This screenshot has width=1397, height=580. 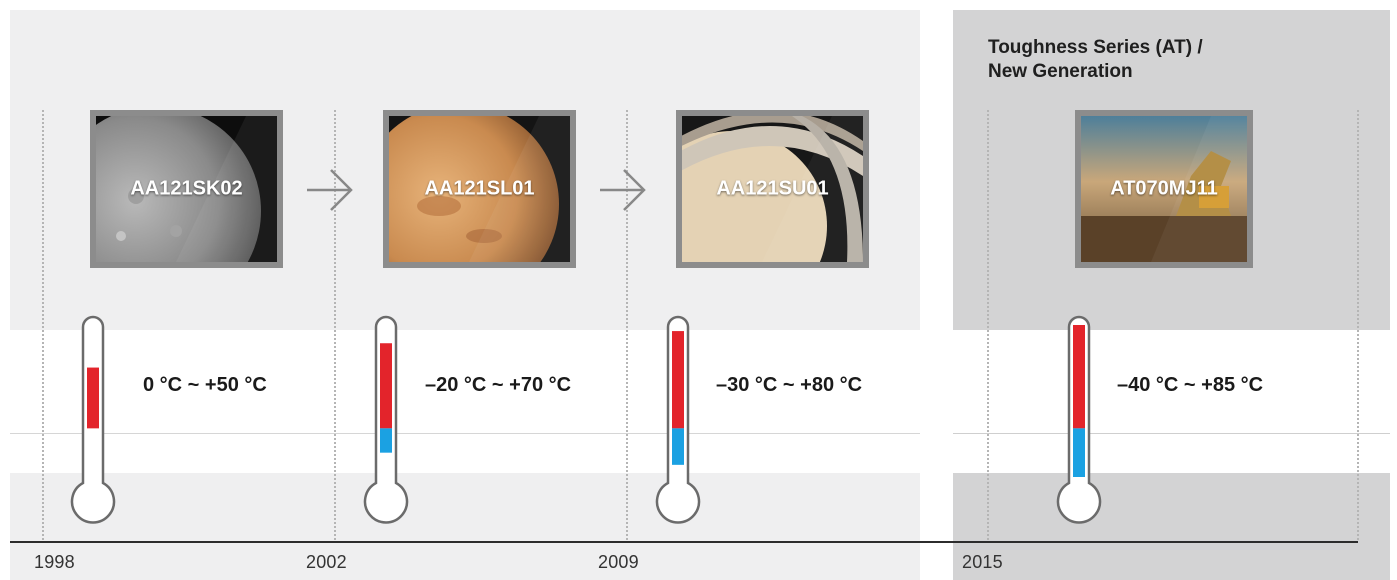 What do you see at coordinates (1153, 60) in the screenshot?
I see `series-title: Toughness Series (AT) / New Generation` at bounding box center [1153, 60].